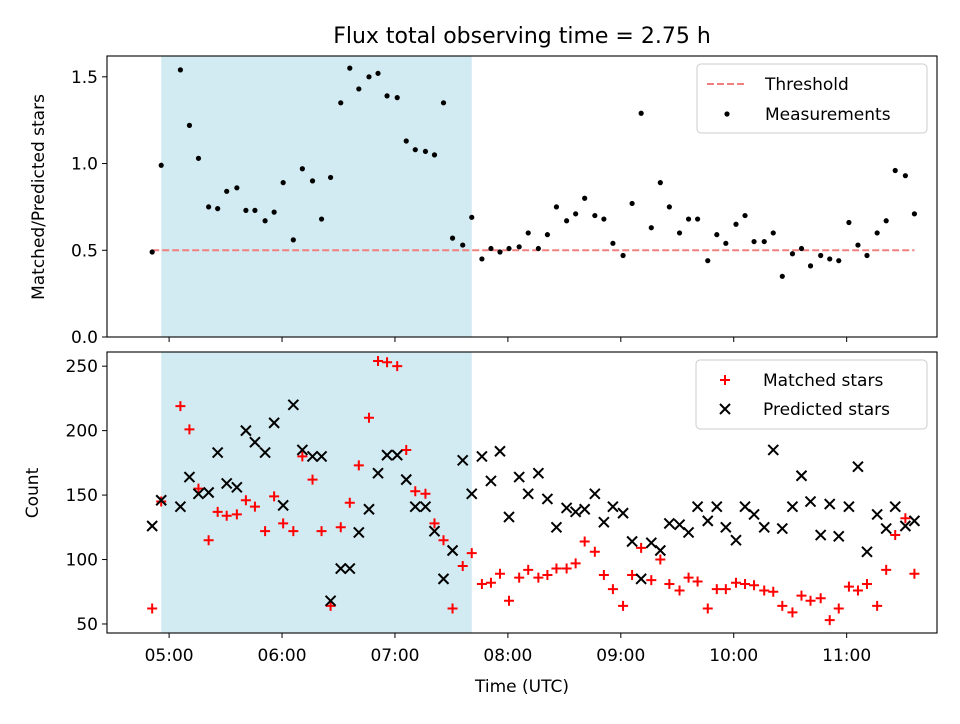  I want to click on legend-matched-label: Matched stars, so click(823, 381).